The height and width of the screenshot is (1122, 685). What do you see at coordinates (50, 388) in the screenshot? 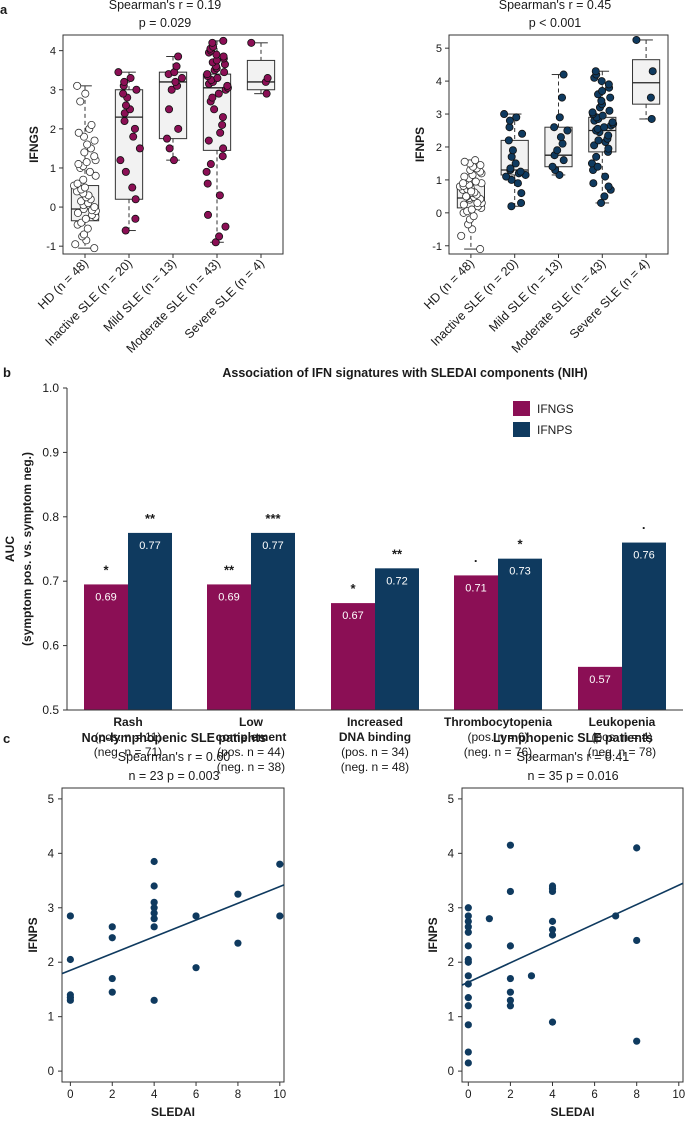
I see `y-tick-label: 1.0` at bounding box center [50, 388].